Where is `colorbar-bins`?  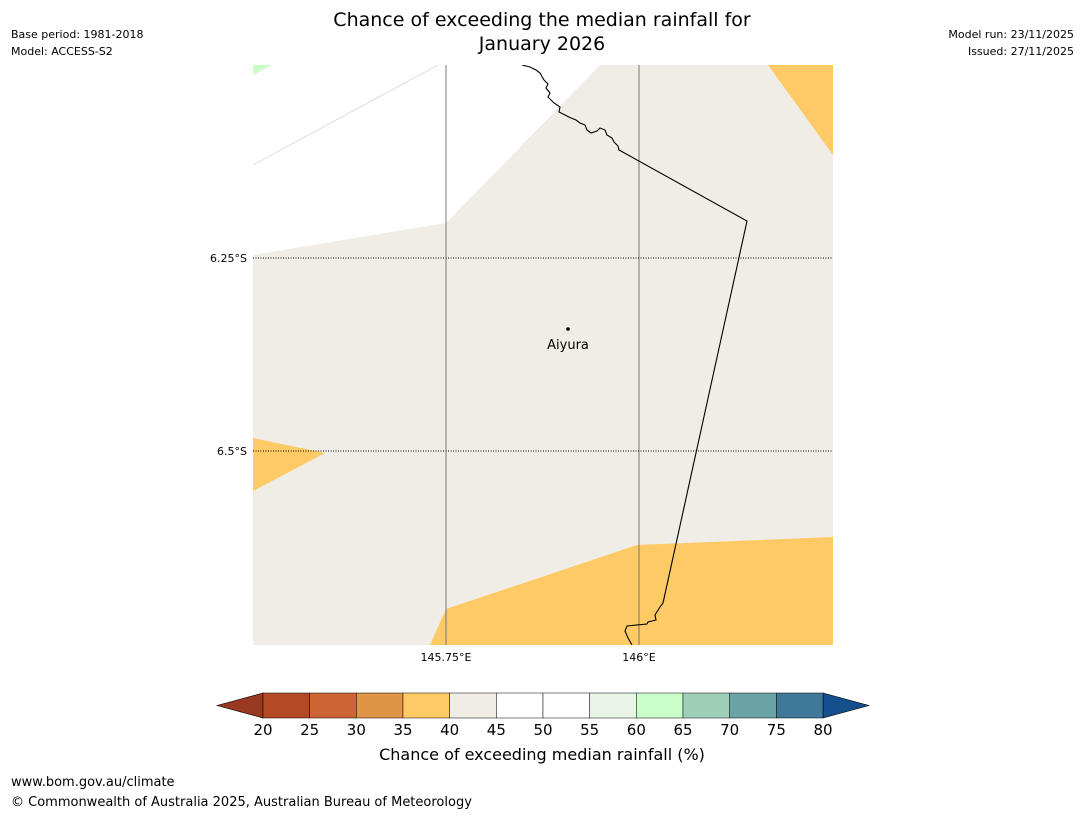 colorbar-bins is located at coordinates (543, 705).